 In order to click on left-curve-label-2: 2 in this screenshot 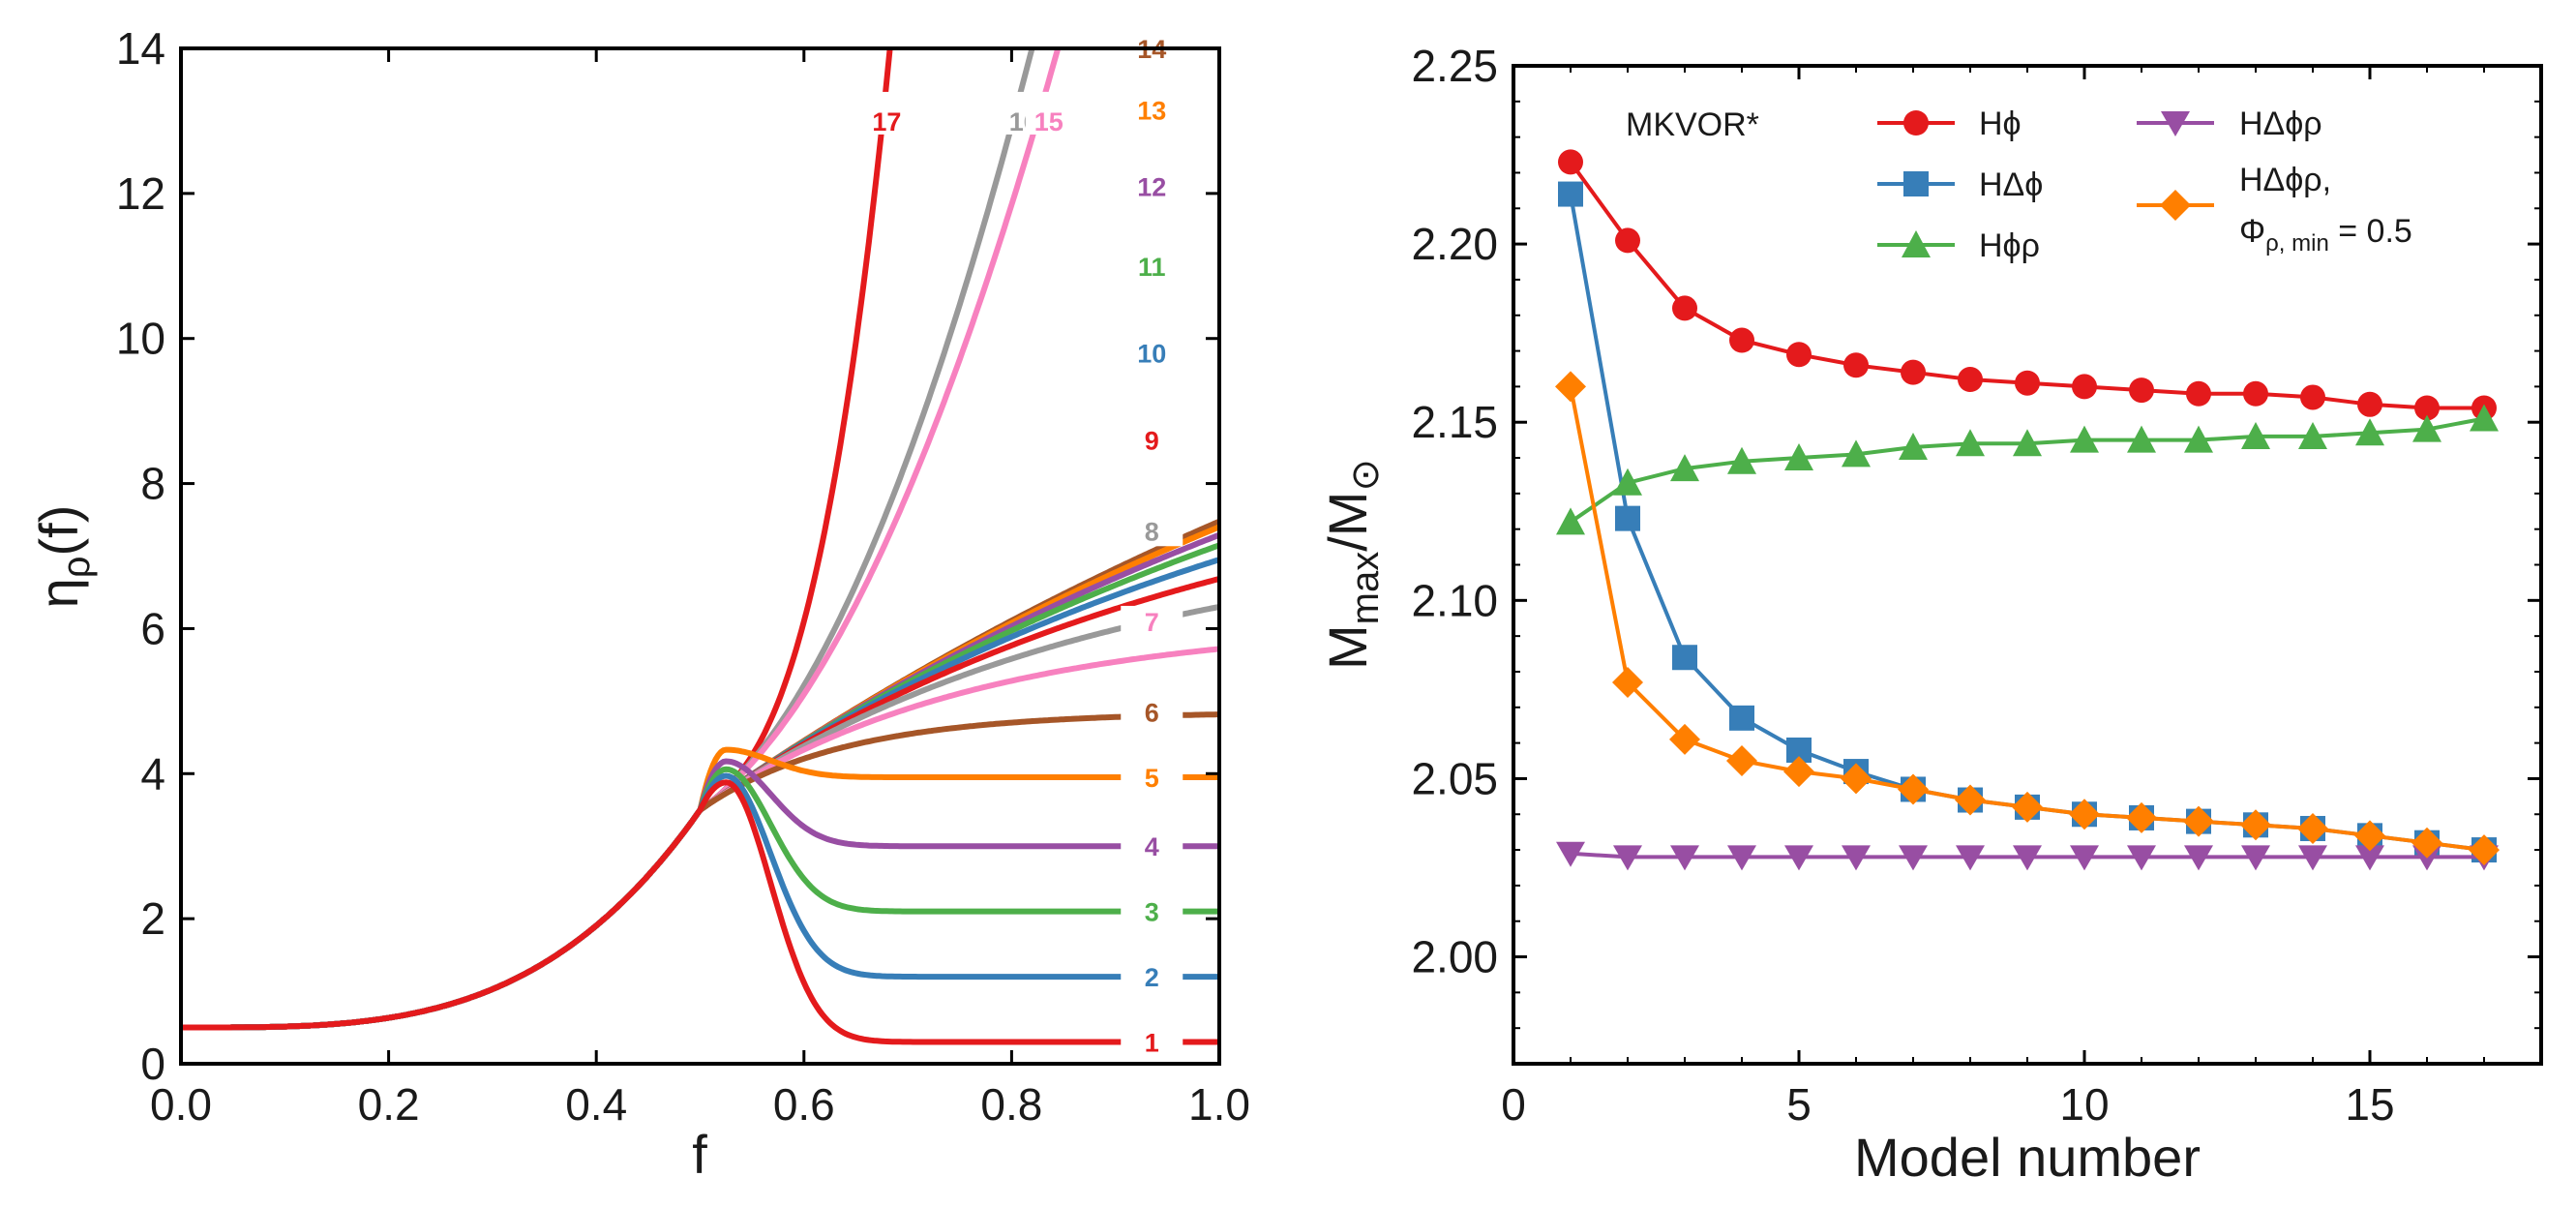, I will do `click(1152, 977)`.